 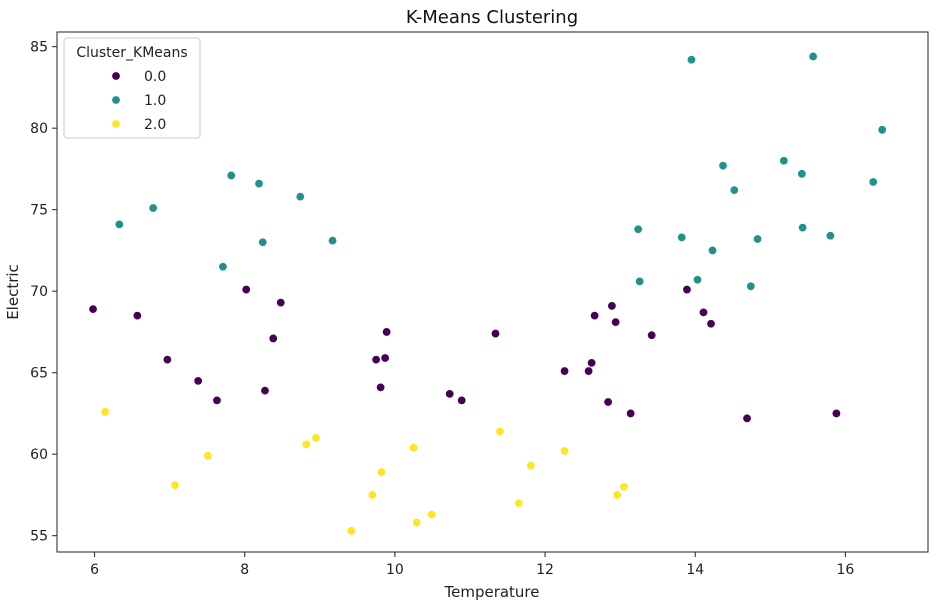 I want to click on x-tick-label: 12, so click(x=545, y=570).